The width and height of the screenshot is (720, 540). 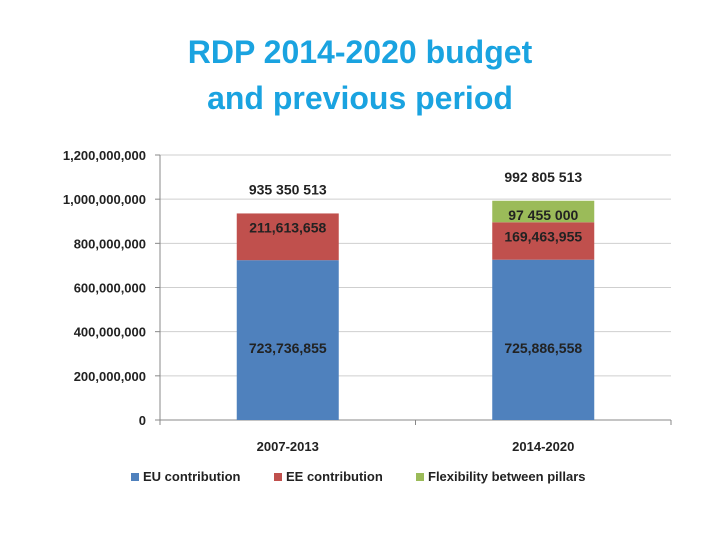 What do you see at coordinates (360, 98) in the screenshot?
I see `chart-title-line-2: and previous period` at bounding box center [360, 98].